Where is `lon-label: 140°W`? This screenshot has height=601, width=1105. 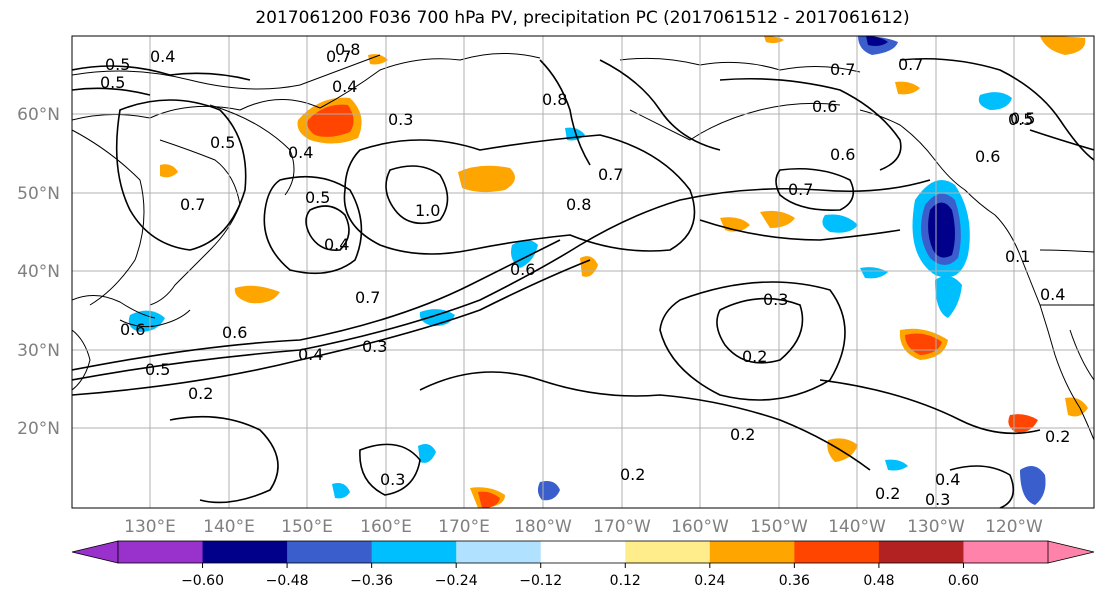 lon-label: 140°W is located at coordinates (857, 527).